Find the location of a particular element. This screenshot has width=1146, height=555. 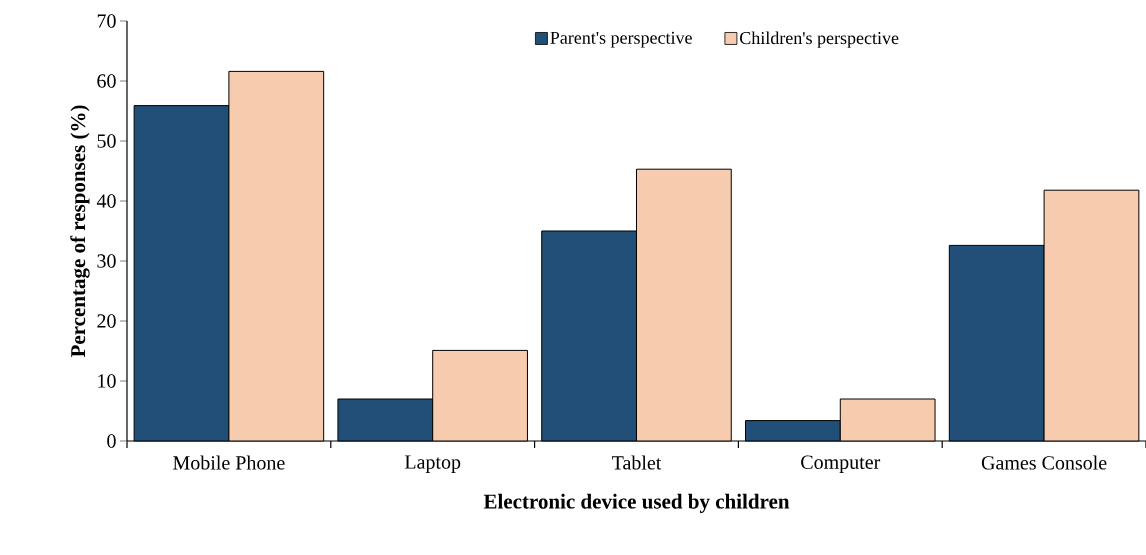

y-tick-label: 60 is located at coordinates (106, 81).